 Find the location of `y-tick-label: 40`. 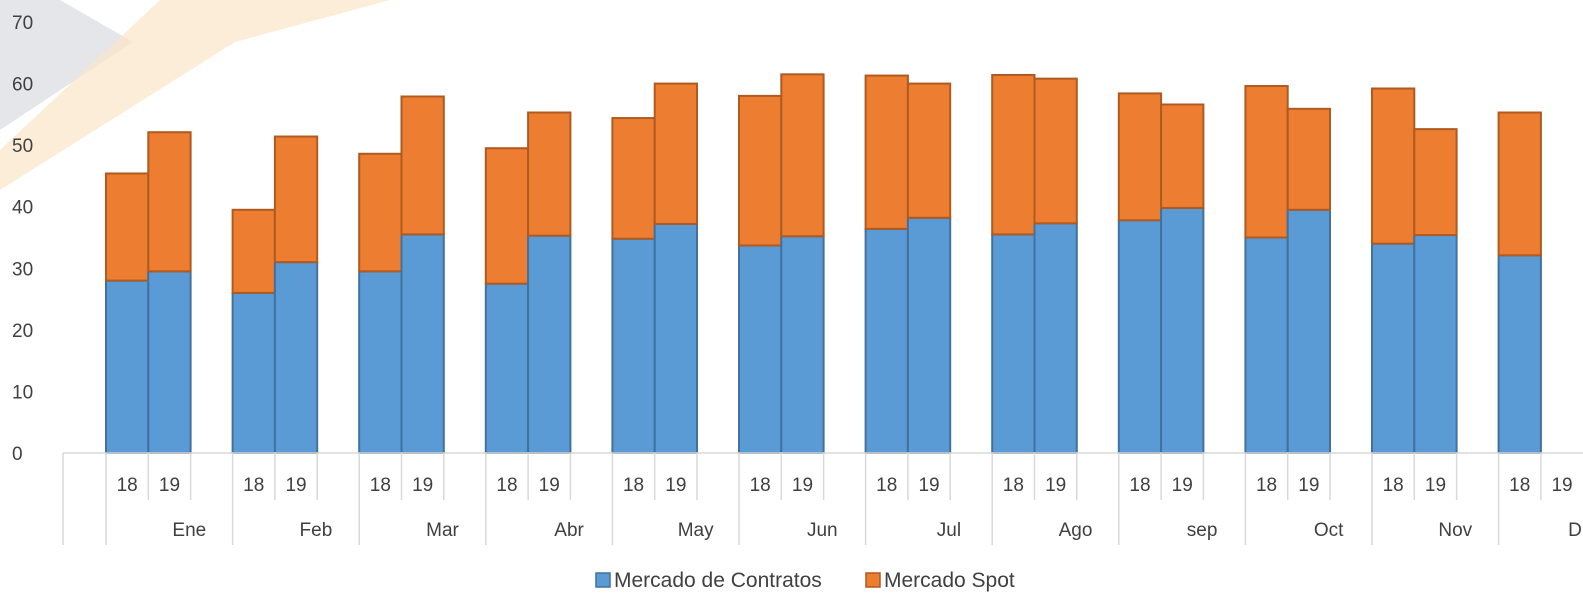

y-tick-label: 40 is located at coordinates (22, 208).